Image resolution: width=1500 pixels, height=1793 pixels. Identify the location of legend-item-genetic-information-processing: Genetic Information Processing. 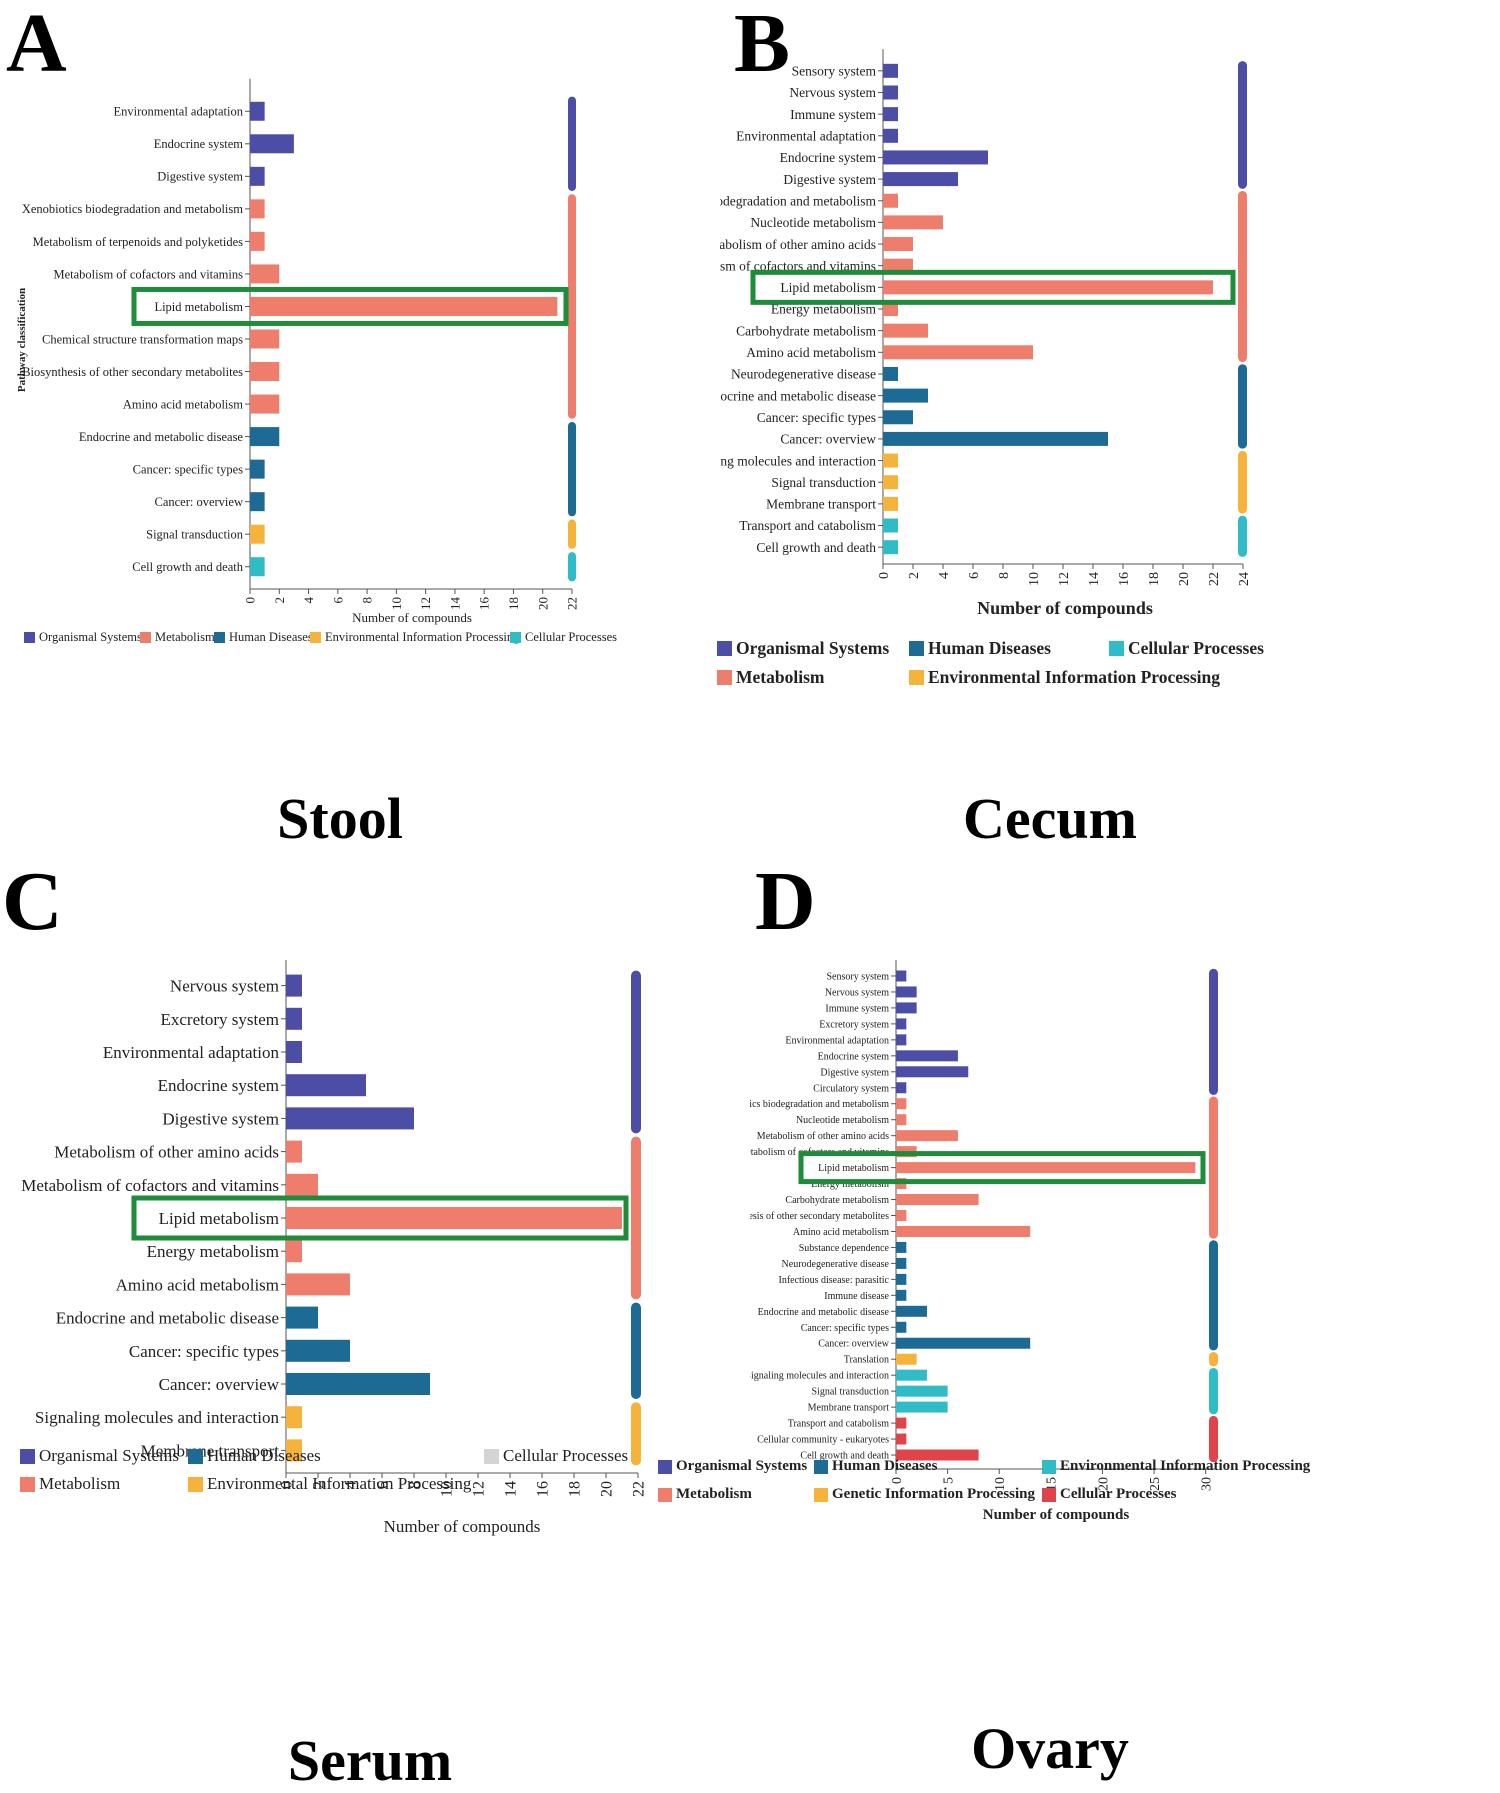
(928, 1494).